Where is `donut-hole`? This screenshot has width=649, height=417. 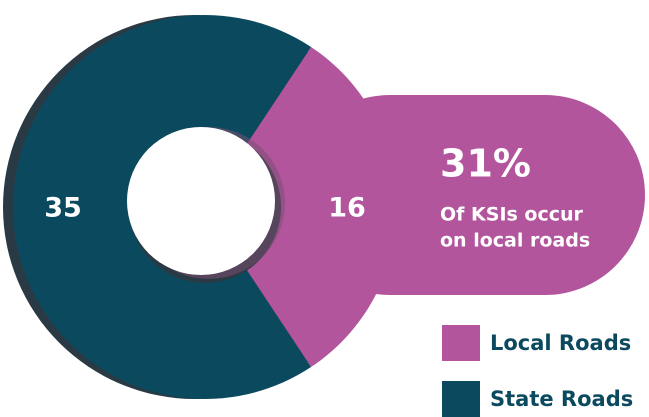
donut-hole is located at coordinates (201, 201).